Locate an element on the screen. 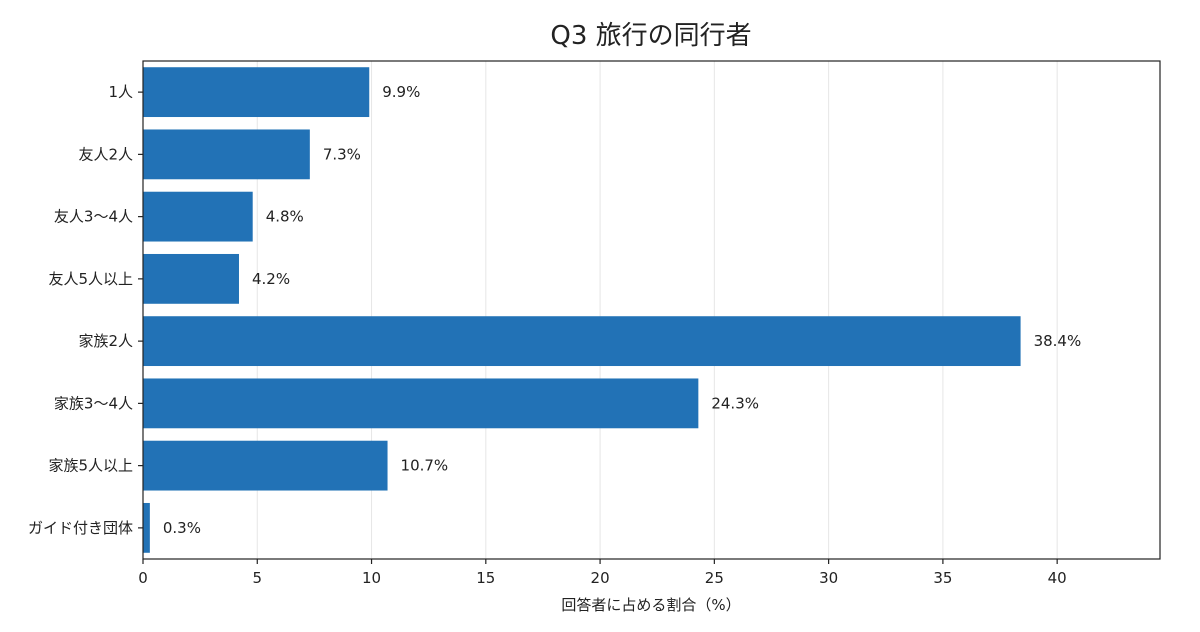 Image resolution: width=1200 pixels, height=632 pixels. data-label-1: 7.3% is located at coordinates (342, 154).